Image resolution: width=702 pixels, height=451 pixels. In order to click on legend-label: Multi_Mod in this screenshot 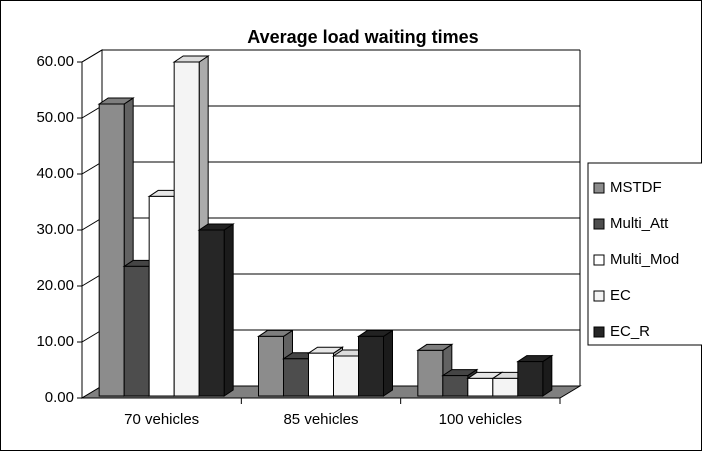, I will do `click(644, 259)`.